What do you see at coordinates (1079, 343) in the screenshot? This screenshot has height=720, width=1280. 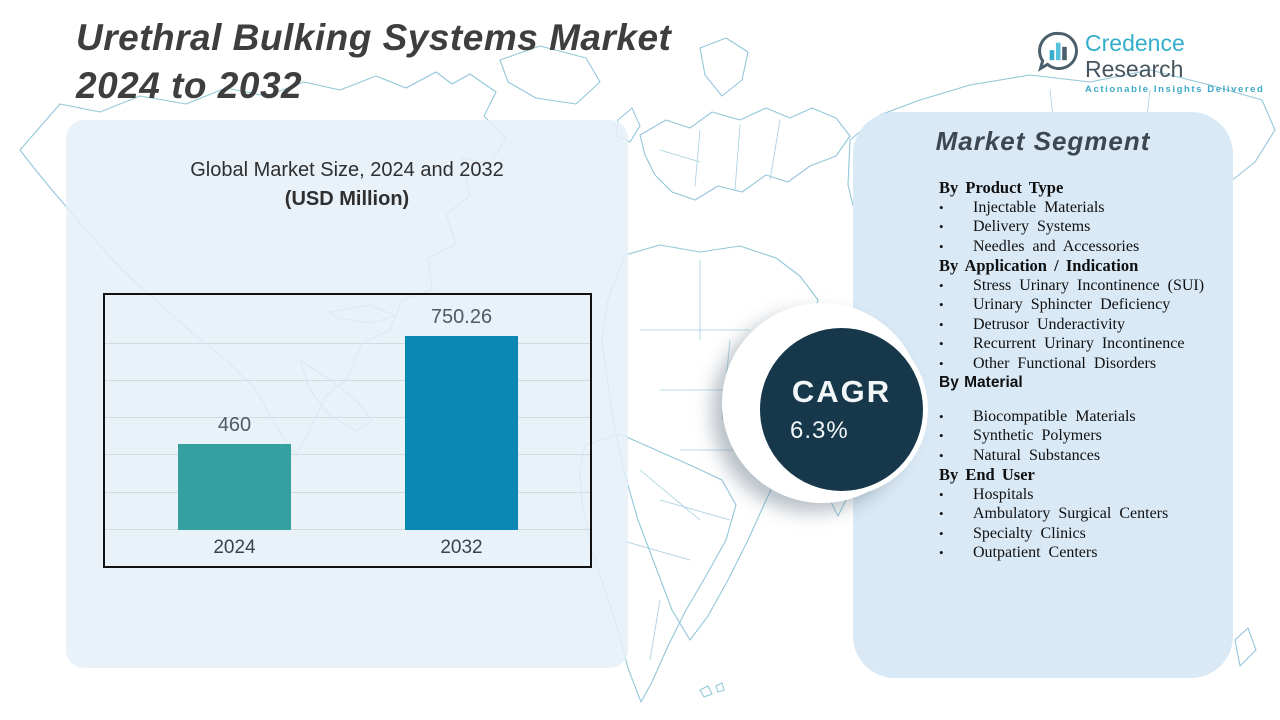 I see `segment-item-label: Recurrent Urinary Incontinence` at bounding box center [1079, 343].